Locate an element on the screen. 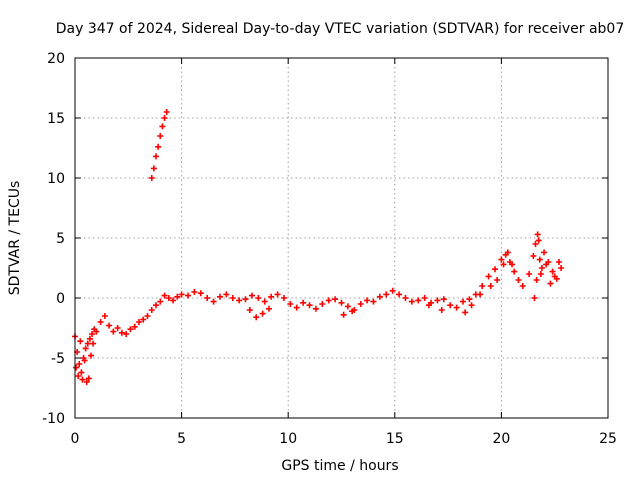 The height and width of the screenshot is (480, 640). y-tick-label: 5 is located at coordinates (60, 239).